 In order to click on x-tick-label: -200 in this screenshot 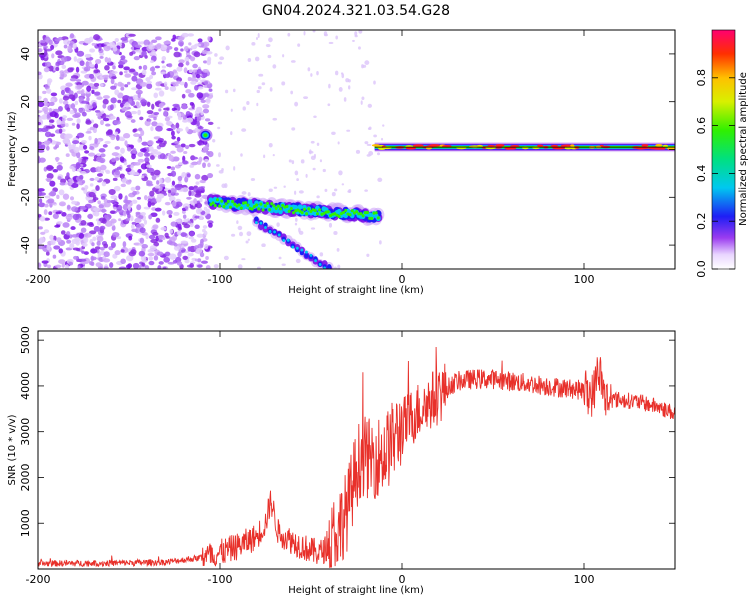, I will do `click(38, 279)`.